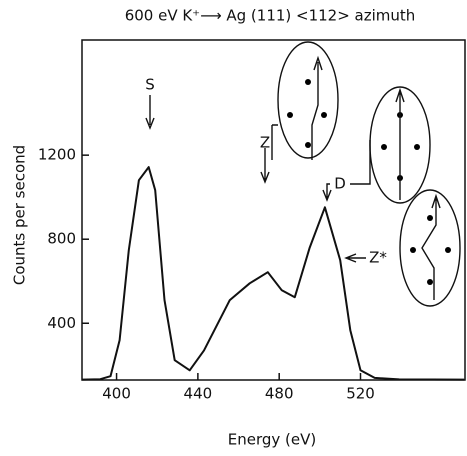 The height and width of the screenshot is (456, 467). What do you see at coordinates (340, 184) in the screenshot?
I see `annotation: D` at bounding box center [340, 184].